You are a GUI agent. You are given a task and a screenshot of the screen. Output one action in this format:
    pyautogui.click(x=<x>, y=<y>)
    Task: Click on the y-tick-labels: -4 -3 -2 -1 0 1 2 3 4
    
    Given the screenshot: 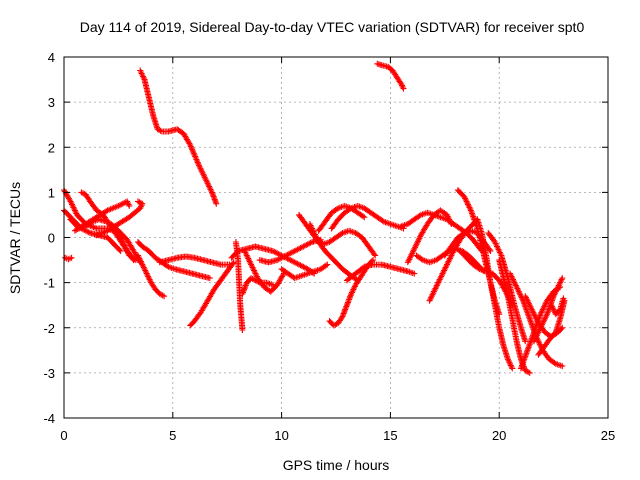 What is the action you would take?
    pyautogui.click(x=49, y=238)
    